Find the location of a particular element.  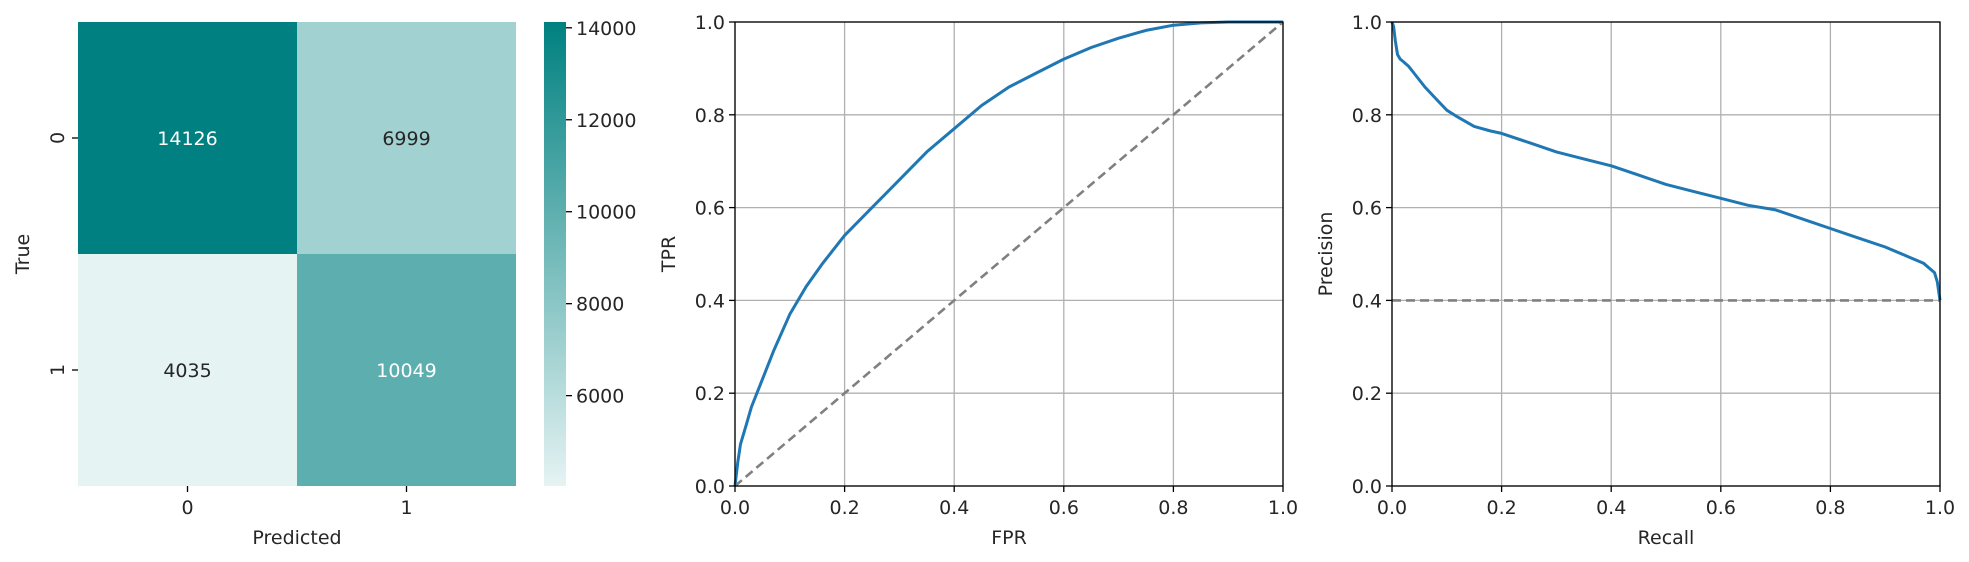

pr-x-tick-label-5: 1.0 is located at coordinates (1940, 508).